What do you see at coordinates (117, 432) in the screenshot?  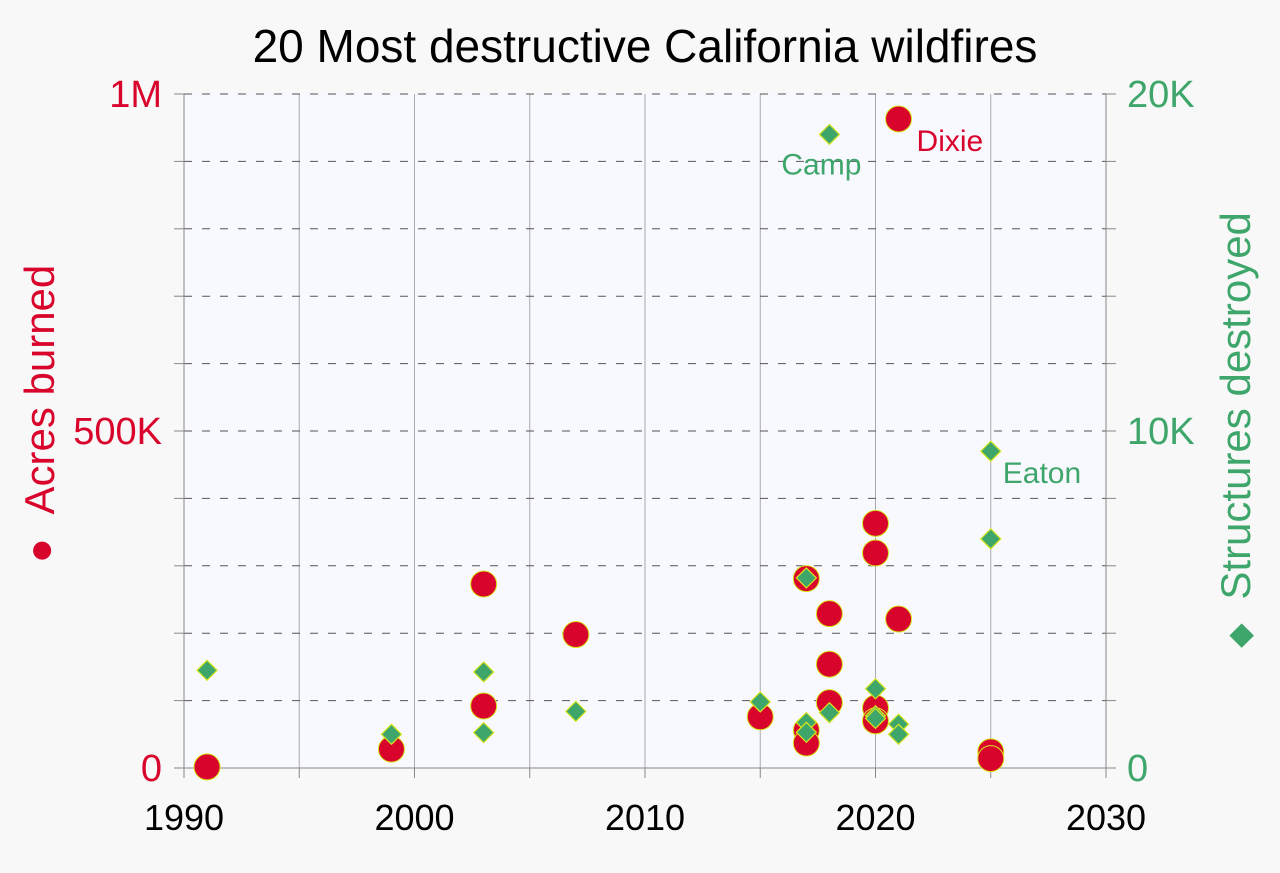 I see `left-tick-label: 500K` at bounding box center [117, 432].